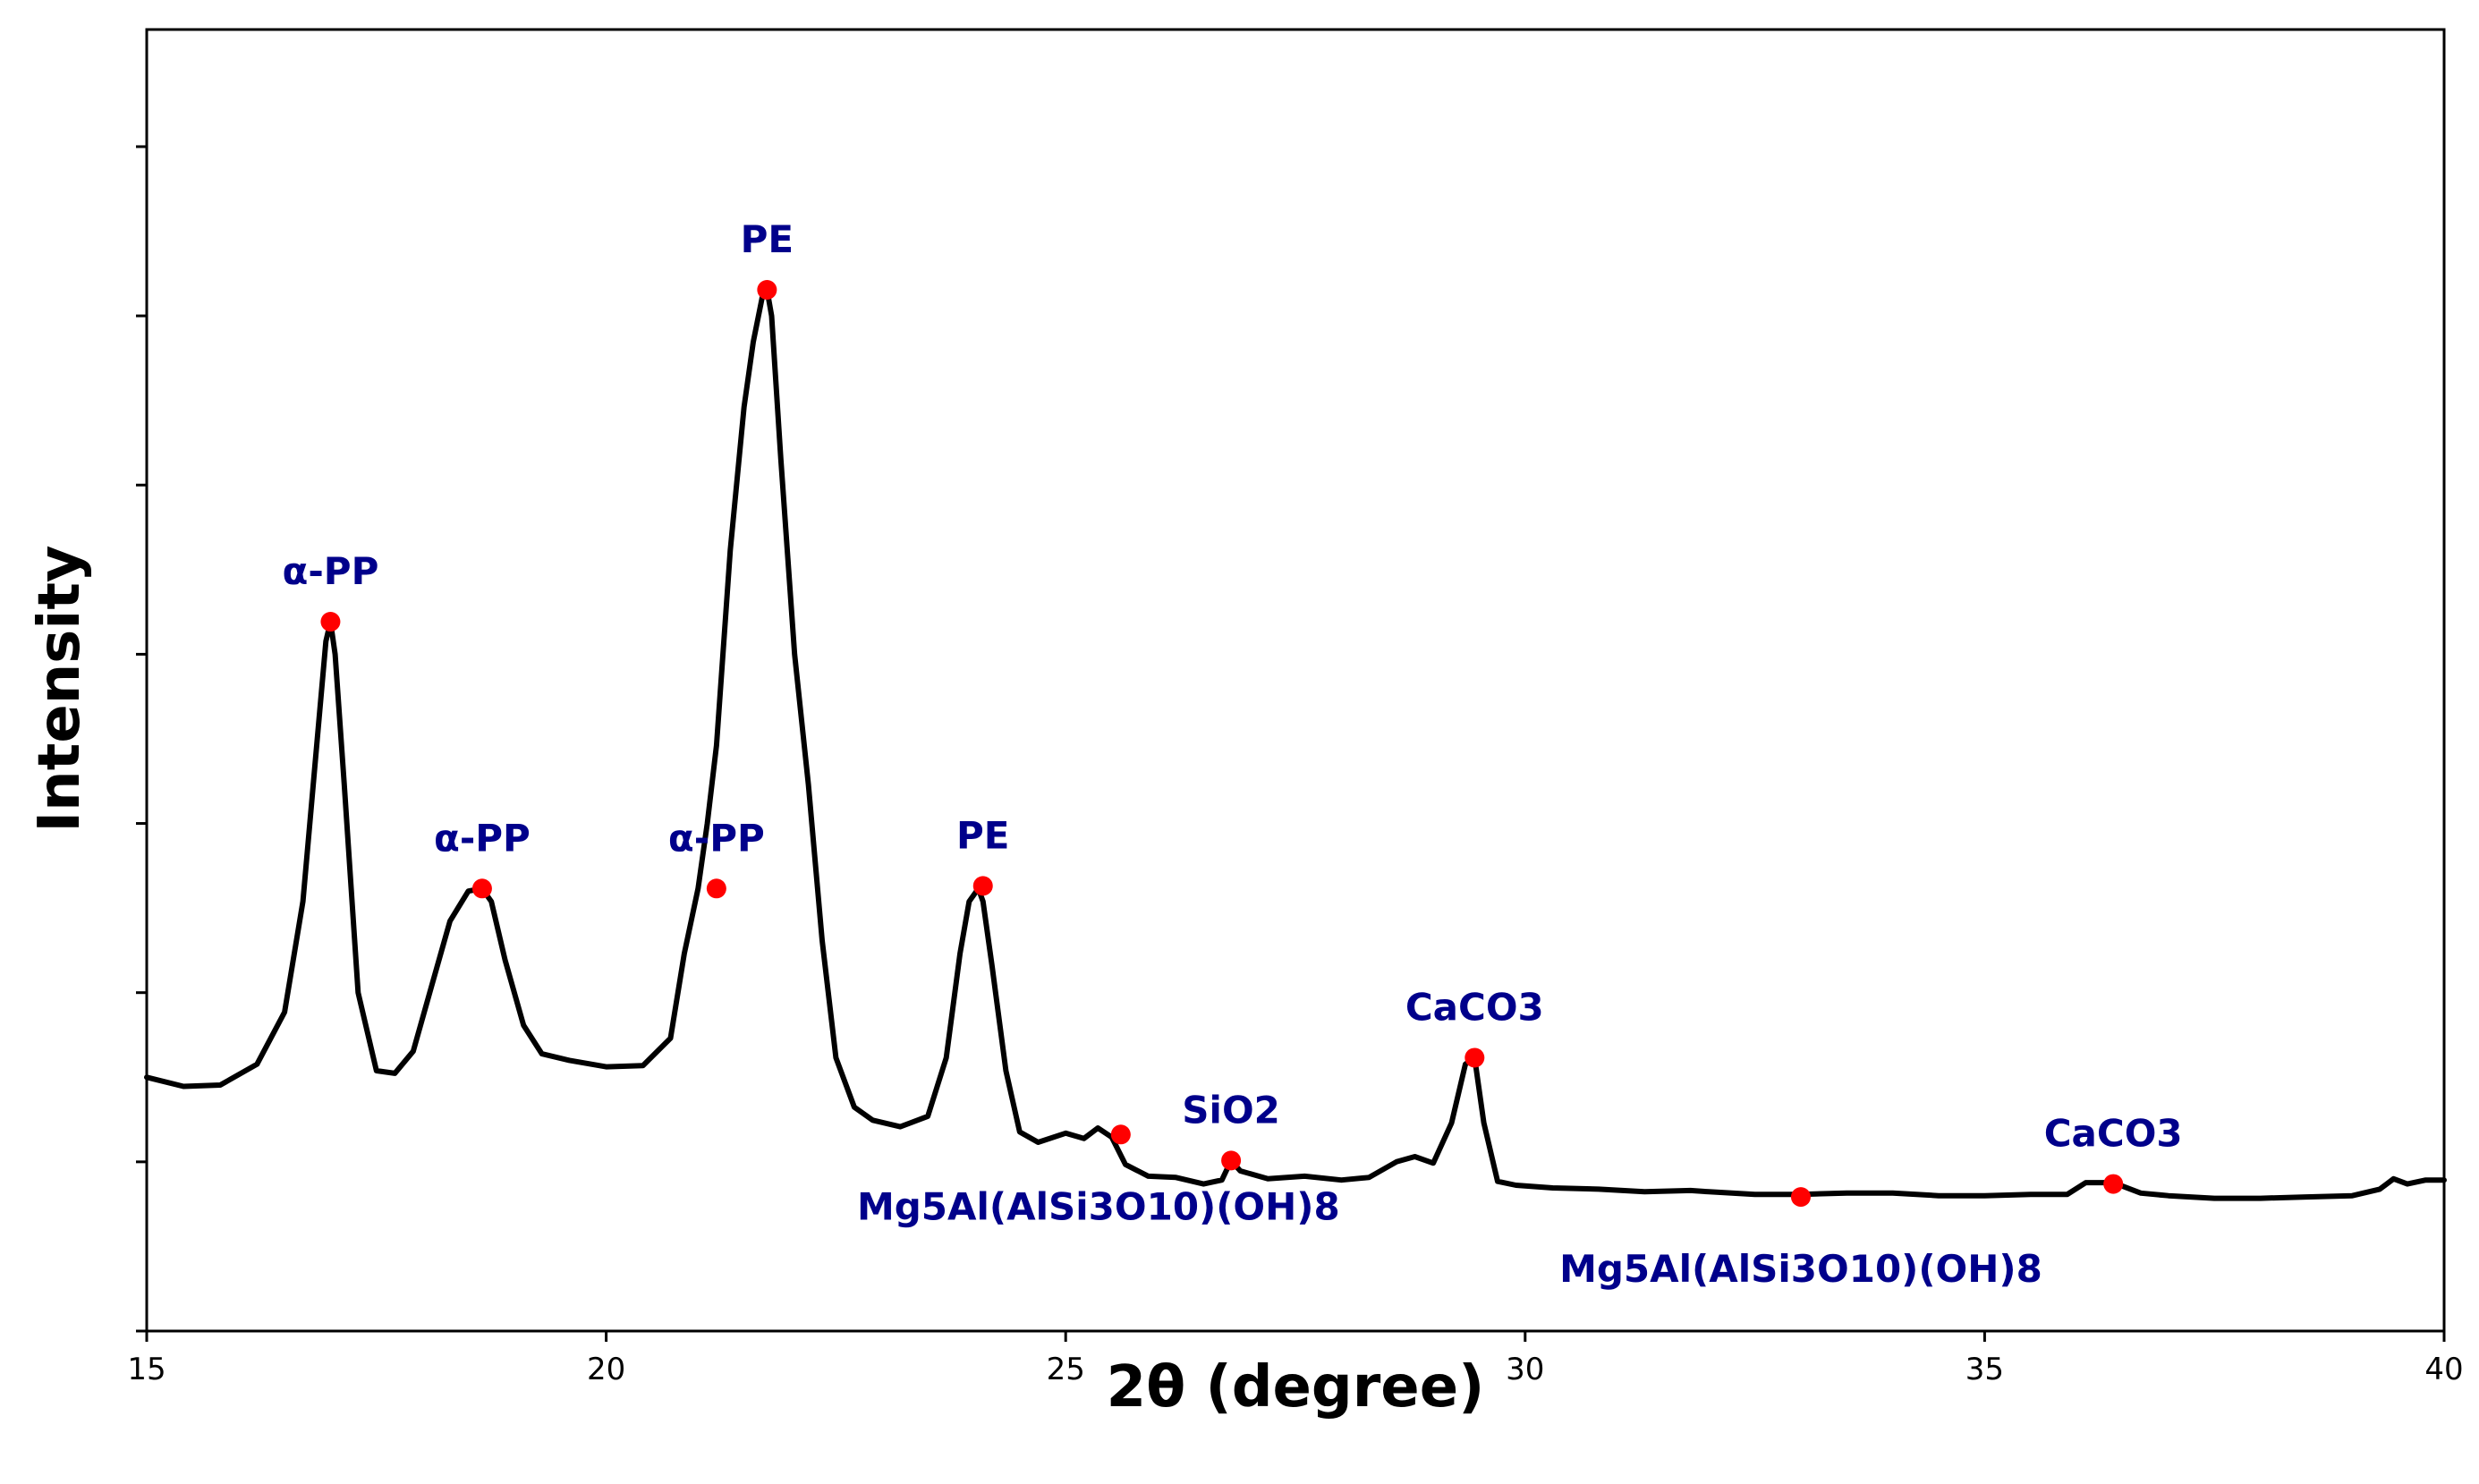 This screenshot has width=2479, height=1484. Describe the element at coordinates (1984, 1369) in the screenshot. I see `x-tick-label: 35` at that location.